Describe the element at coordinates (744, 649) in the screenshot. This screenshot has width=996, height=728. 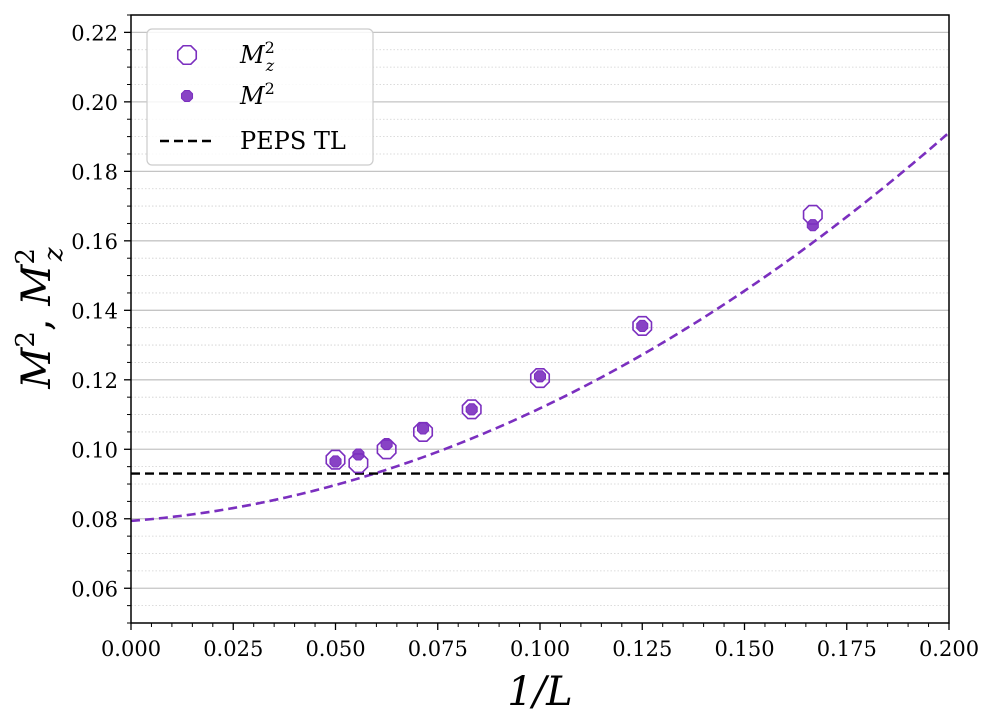
I see `x-tick-label: 0.150` at that location.